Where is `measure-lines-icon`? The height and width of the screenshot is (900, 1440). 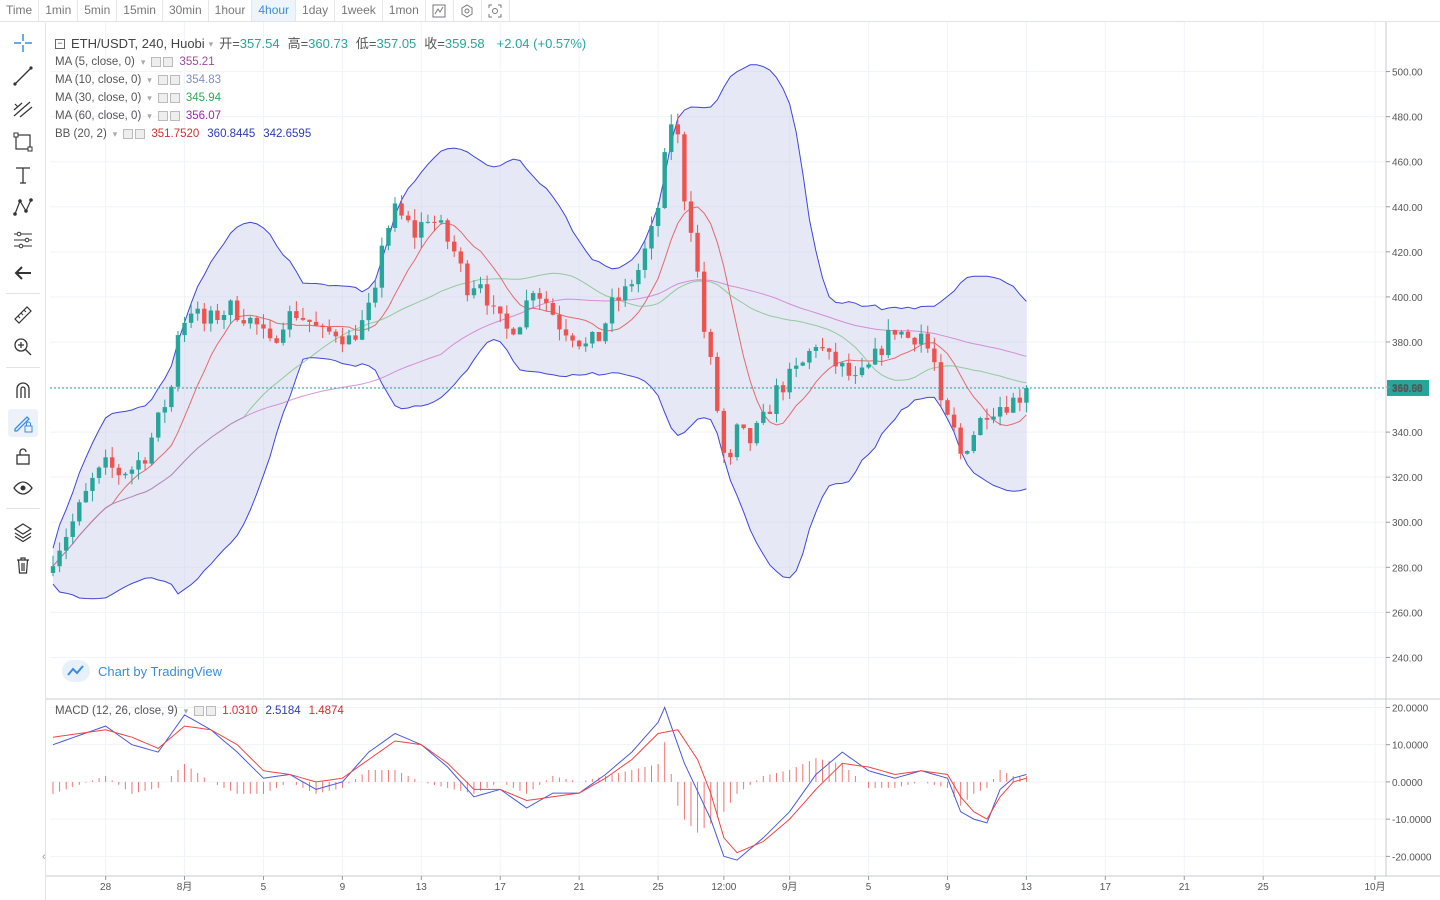
measure-lines-icon is located at coordinates (23, 240).